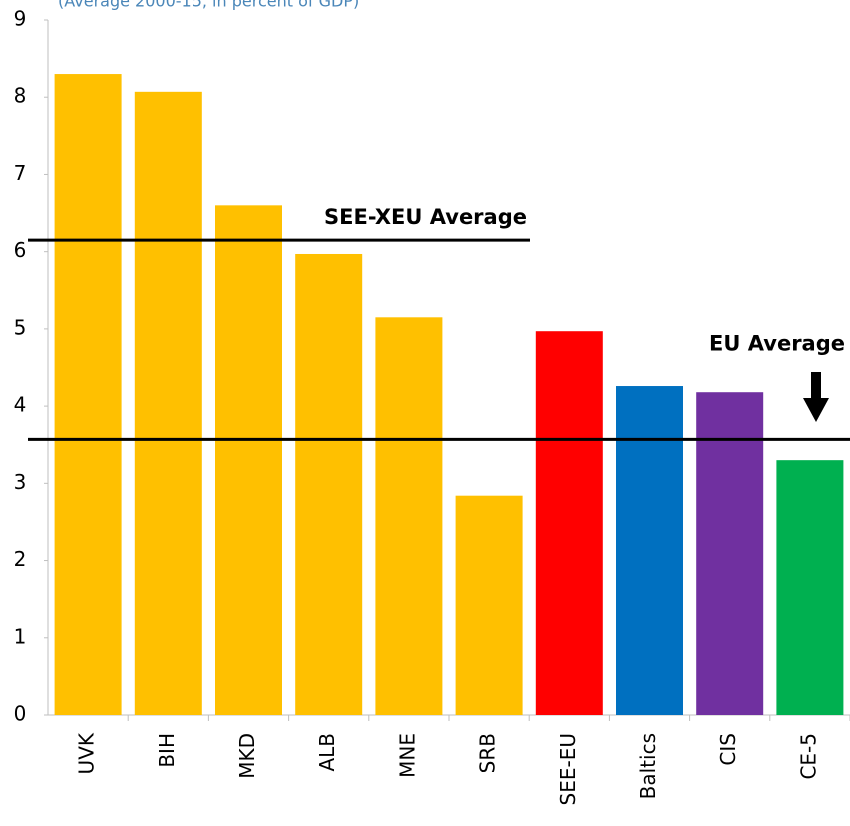 Image resolution: width=850 pixels, height=826 pixels. What do you see at coordinates (327, 752) in the screenshot?
I see `x-tick-label: ALB` at bounding box center [327, 752].